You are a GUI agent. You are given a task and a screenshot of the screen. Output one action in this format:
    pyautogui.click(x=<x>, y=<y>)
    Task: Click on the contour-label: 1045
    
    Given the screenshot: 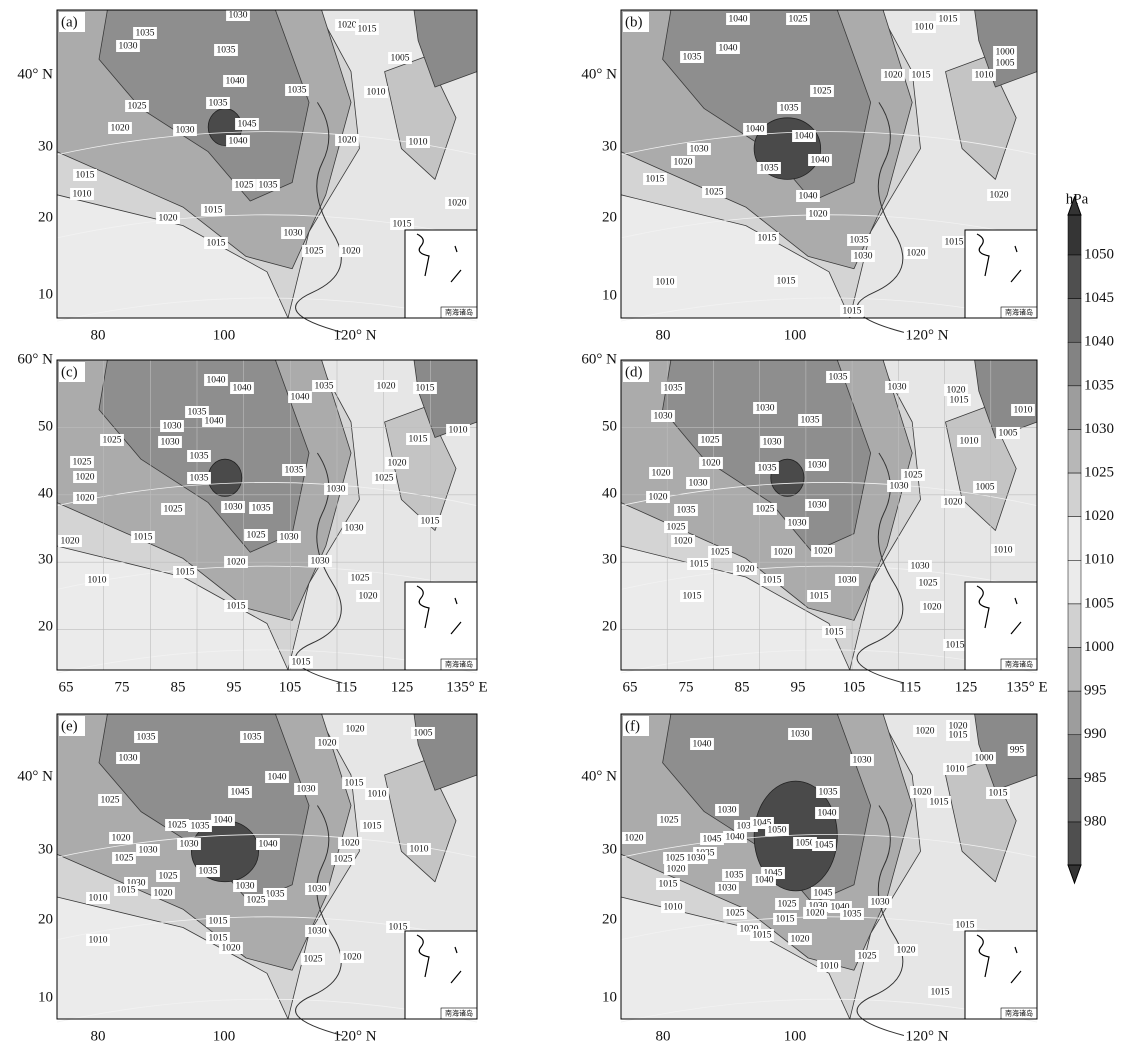 What is the action you would take?
    pyautogui.click(x=823, y=894)
    